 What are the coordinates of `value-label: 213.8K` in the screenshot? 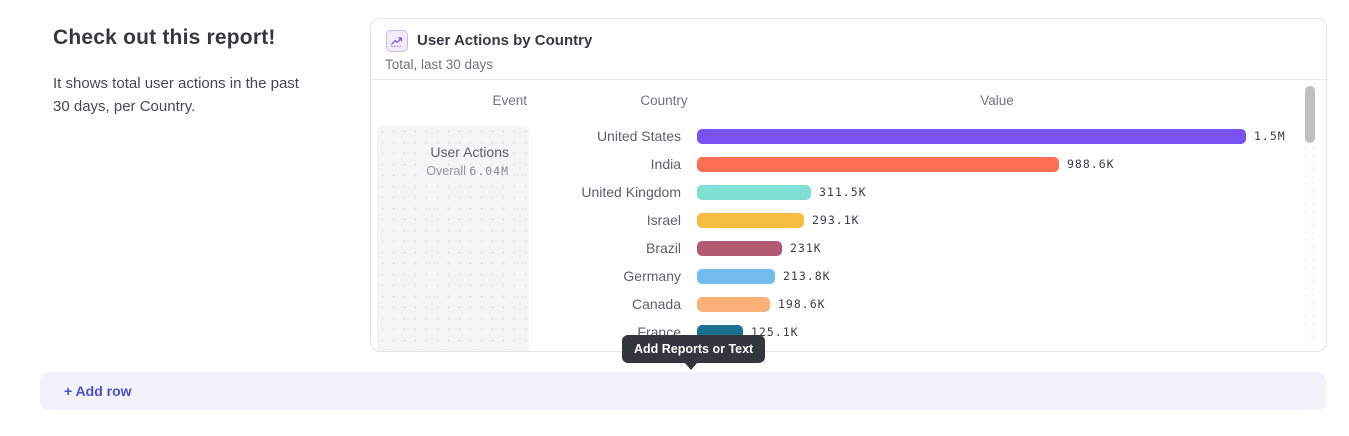 It's located at (807, 276).